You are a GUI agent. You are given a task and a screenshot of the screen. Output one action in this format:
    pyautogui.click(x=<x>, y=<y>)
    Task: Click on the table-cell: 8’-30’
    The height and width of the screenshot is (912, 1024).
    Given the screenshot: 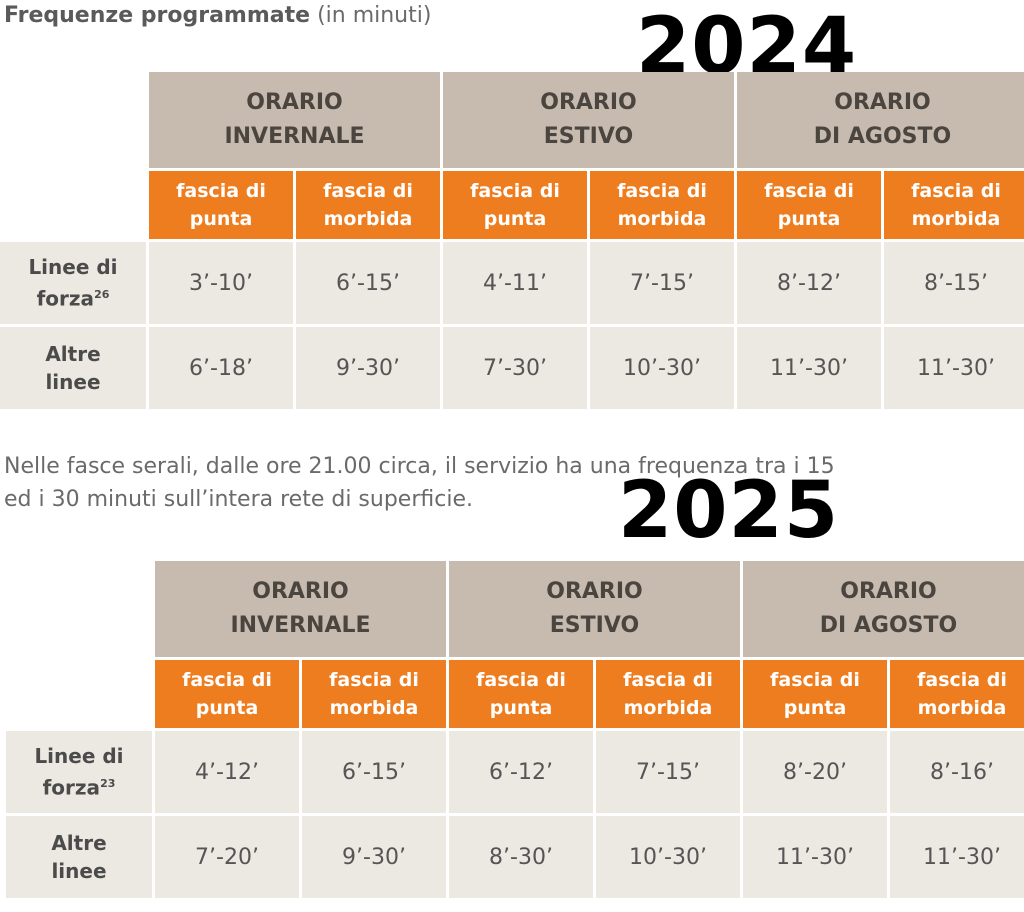 What is the action you would take?
    pyautogui.click(x=521, y=857)
    